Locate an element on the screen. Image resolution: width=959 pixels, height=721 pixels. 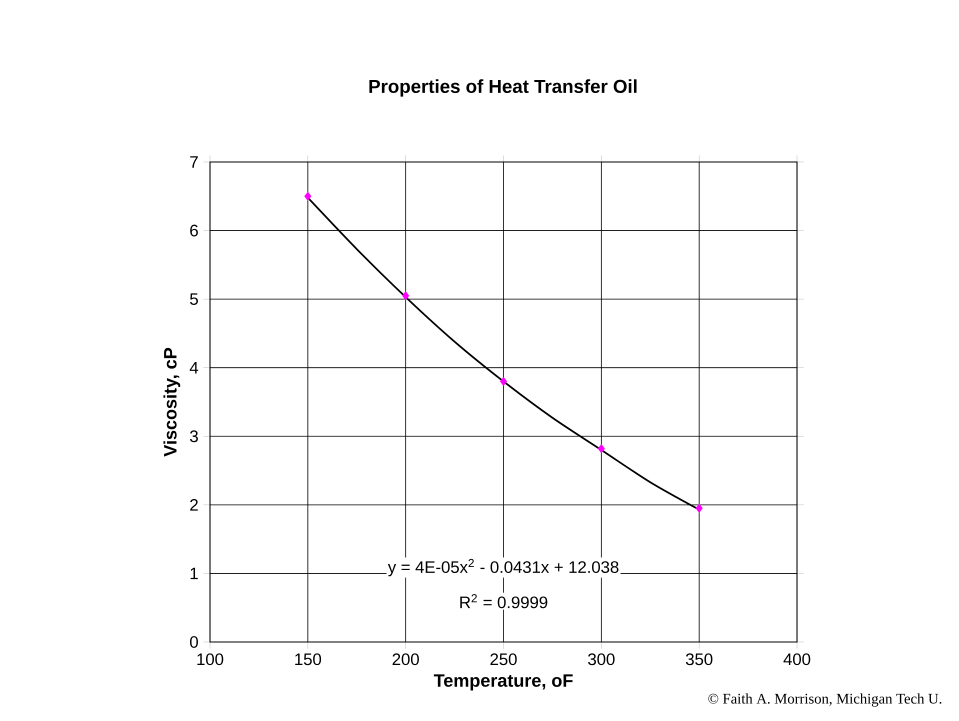
y-tick-label: 2 is located at coordinates (194, 505).